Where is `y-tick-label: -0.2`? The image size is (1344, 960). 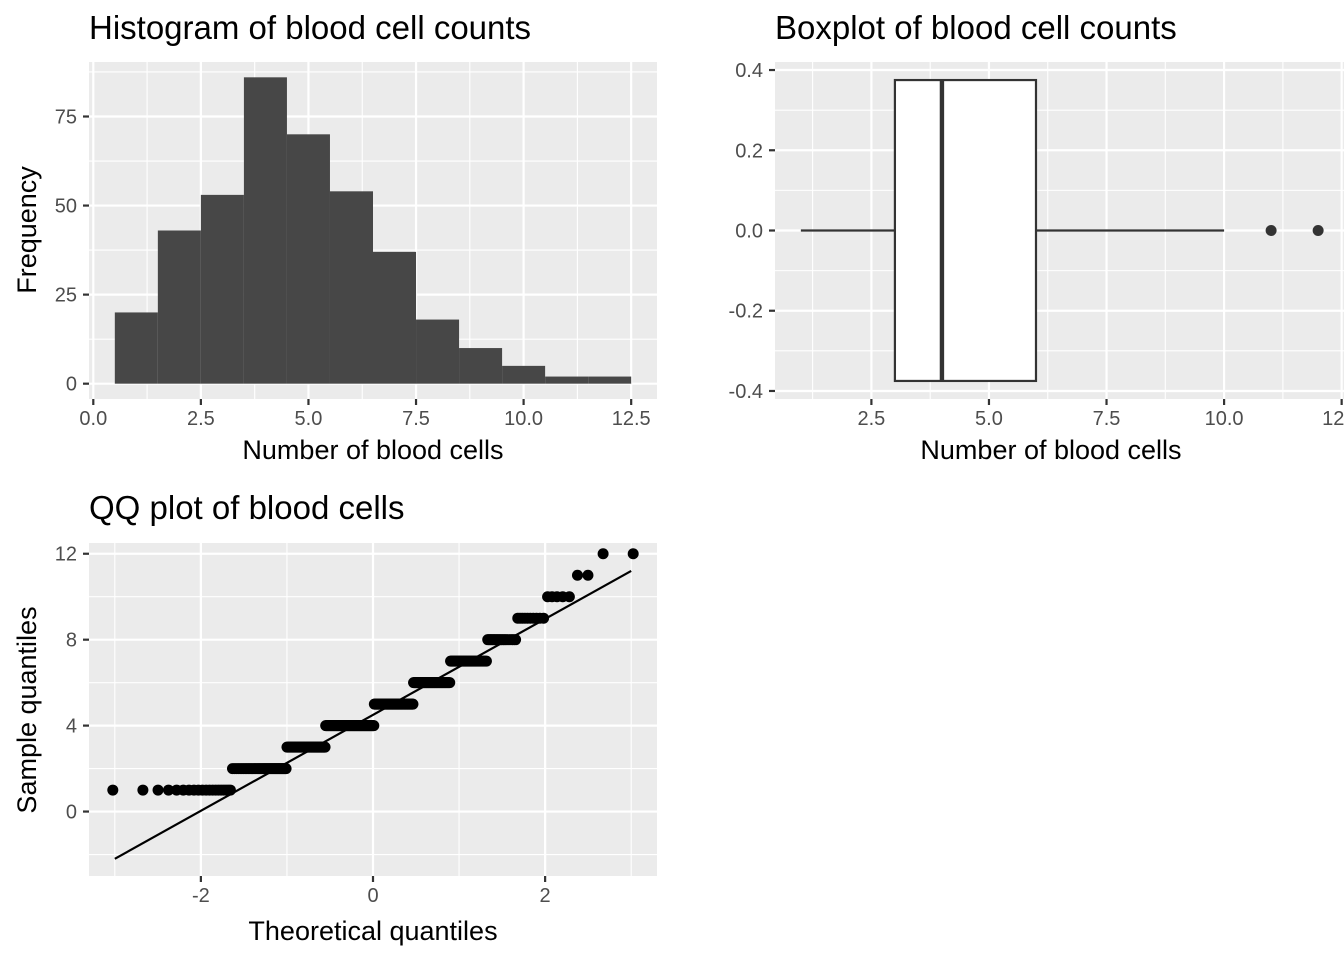 y-tick-label: -0.2 is located at coordinates (746, 312).